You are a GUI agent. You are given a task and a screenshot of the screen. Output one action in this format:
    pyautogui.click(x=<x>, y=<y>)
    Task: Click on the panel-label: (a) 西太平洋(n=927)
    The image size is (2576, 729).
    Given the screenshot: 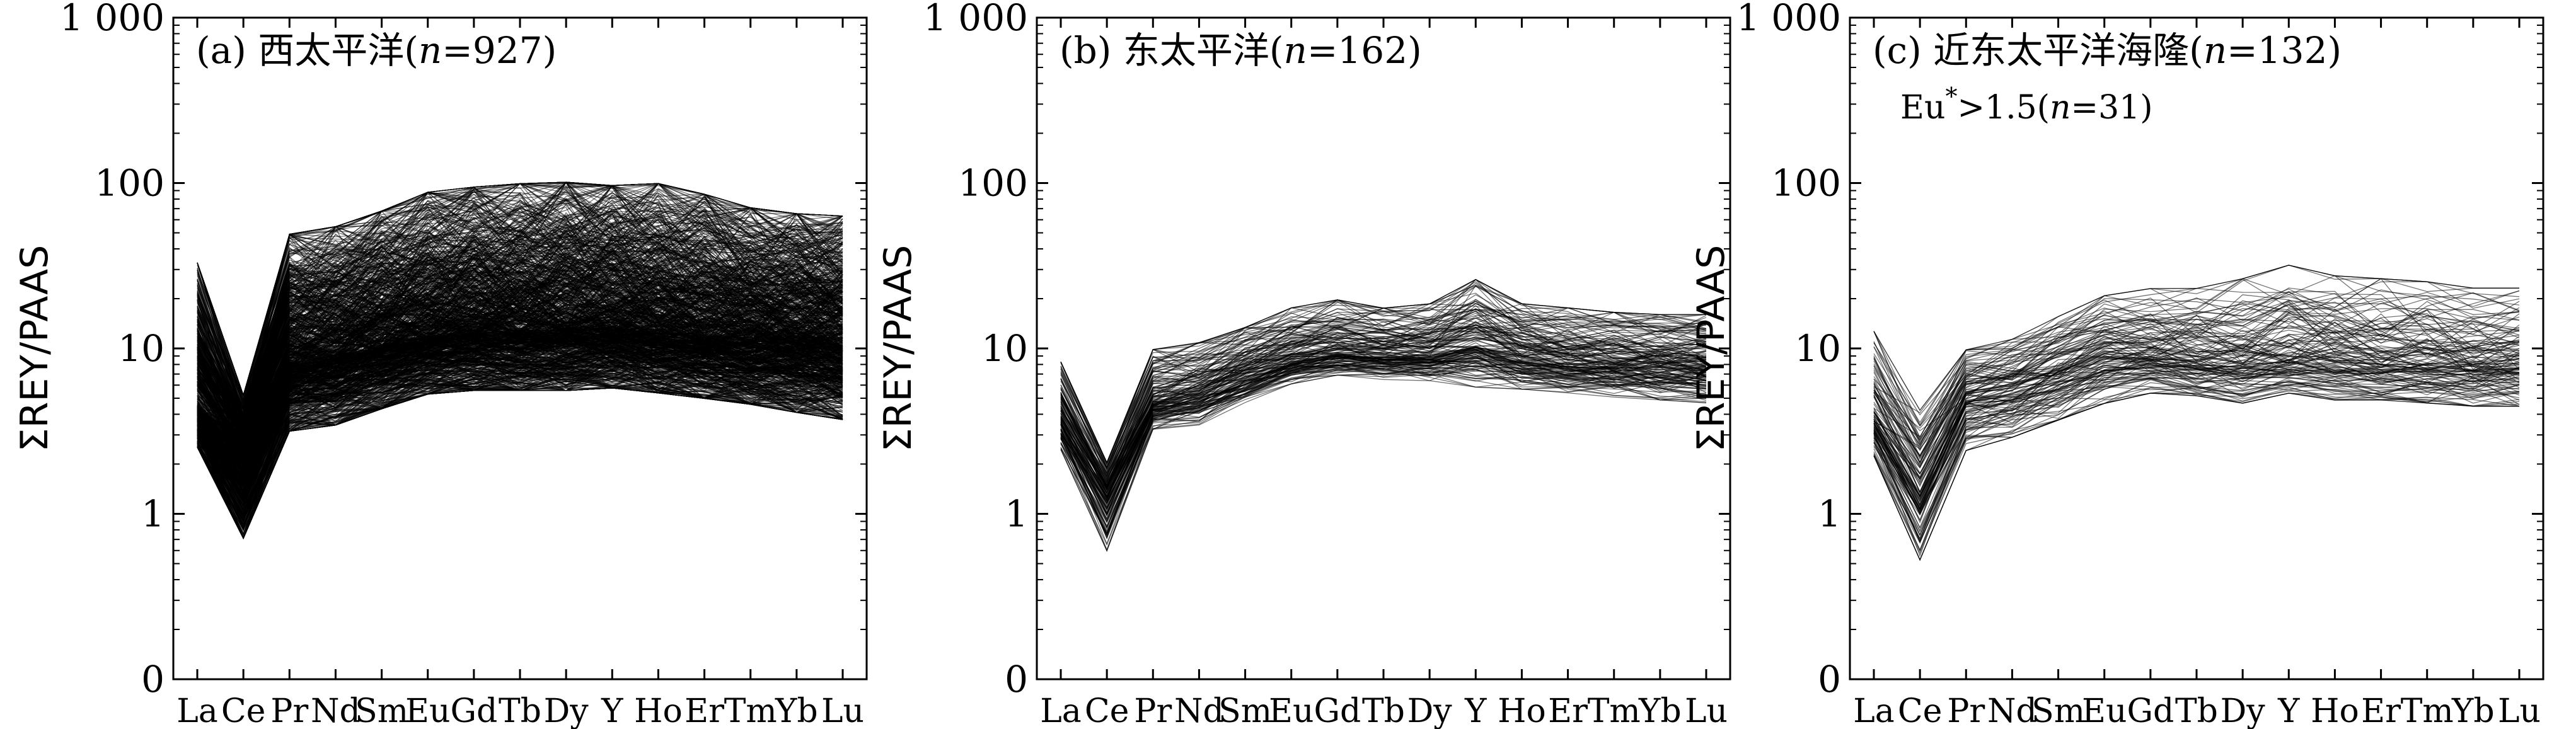 What is the action you would take?
    pyautogui.click(x=376, y=50)
    